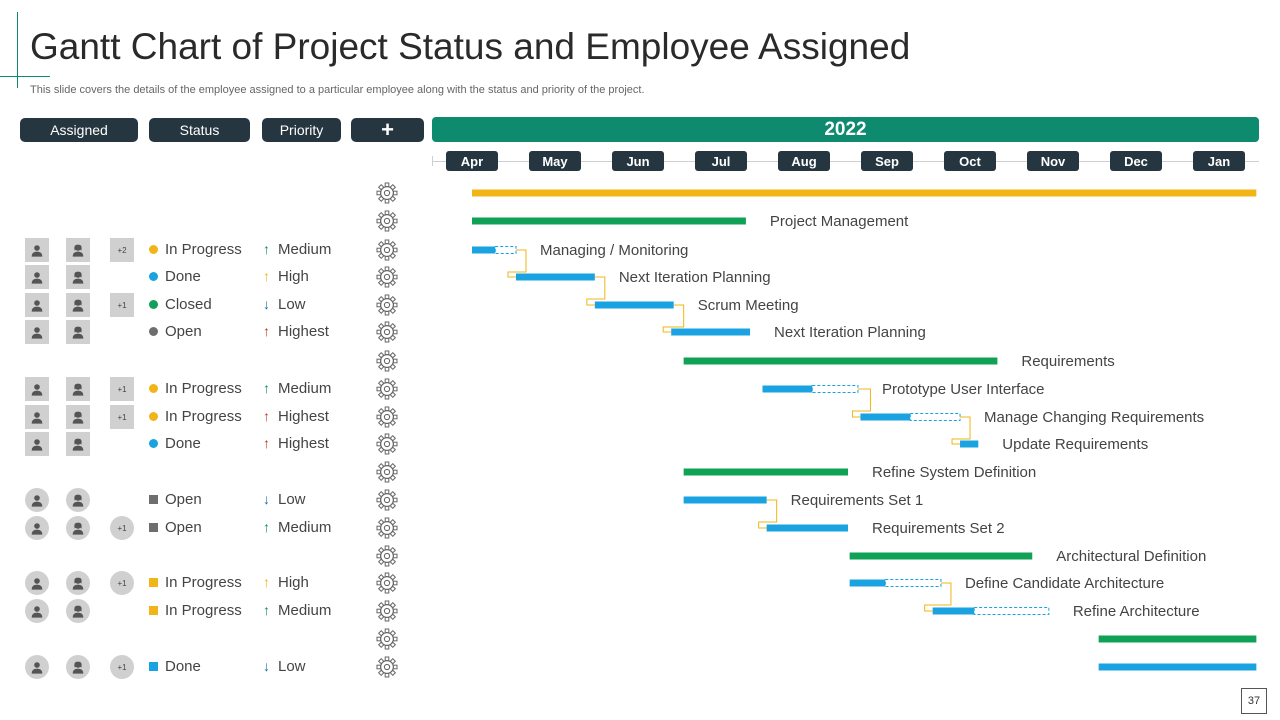 The height and width of the screenshot is (720, 1280). What do you see at coordinates (210, 583) in the screenshot?
I see `task-row: +1 In Progress ↑ High` at bounding box center [210, 583].